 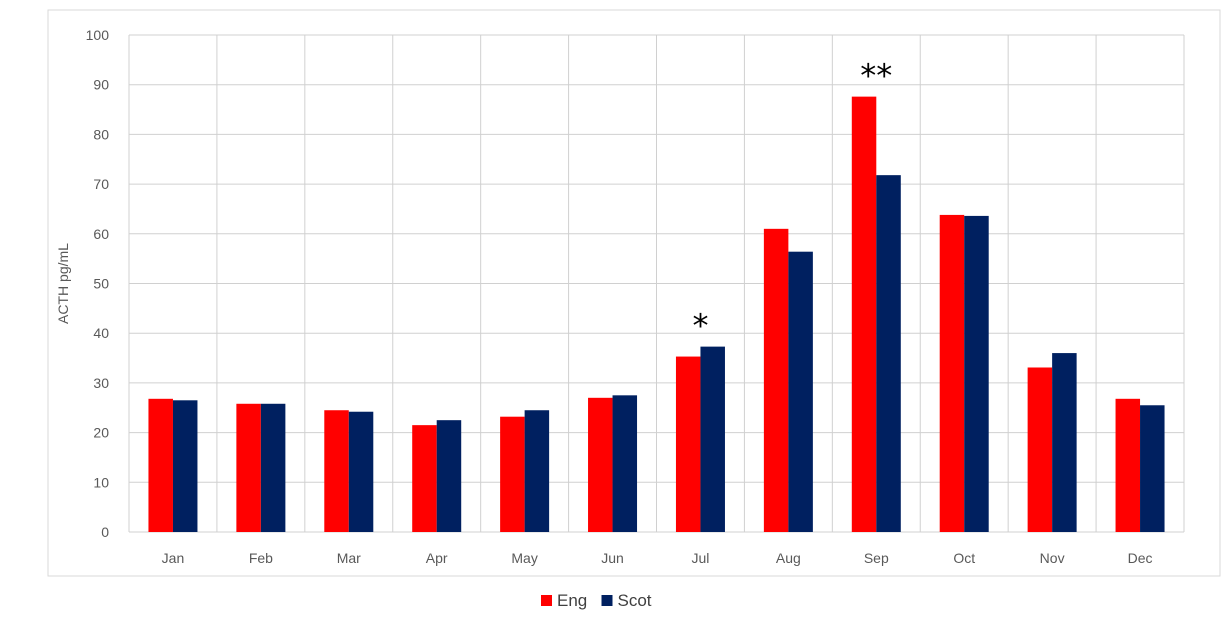 What do you see at coordinates (361, 471) in the screenshot?
I see `bar-scot-mar` at bounding box center [361, 471].